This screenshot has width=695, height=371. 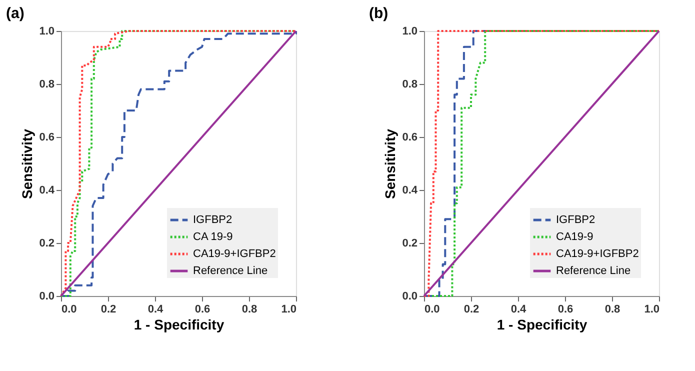 What do you see at coordinates (15, 13) in the screenshot?
I see `chart-title: (a)` at bounding box center [15, 13].